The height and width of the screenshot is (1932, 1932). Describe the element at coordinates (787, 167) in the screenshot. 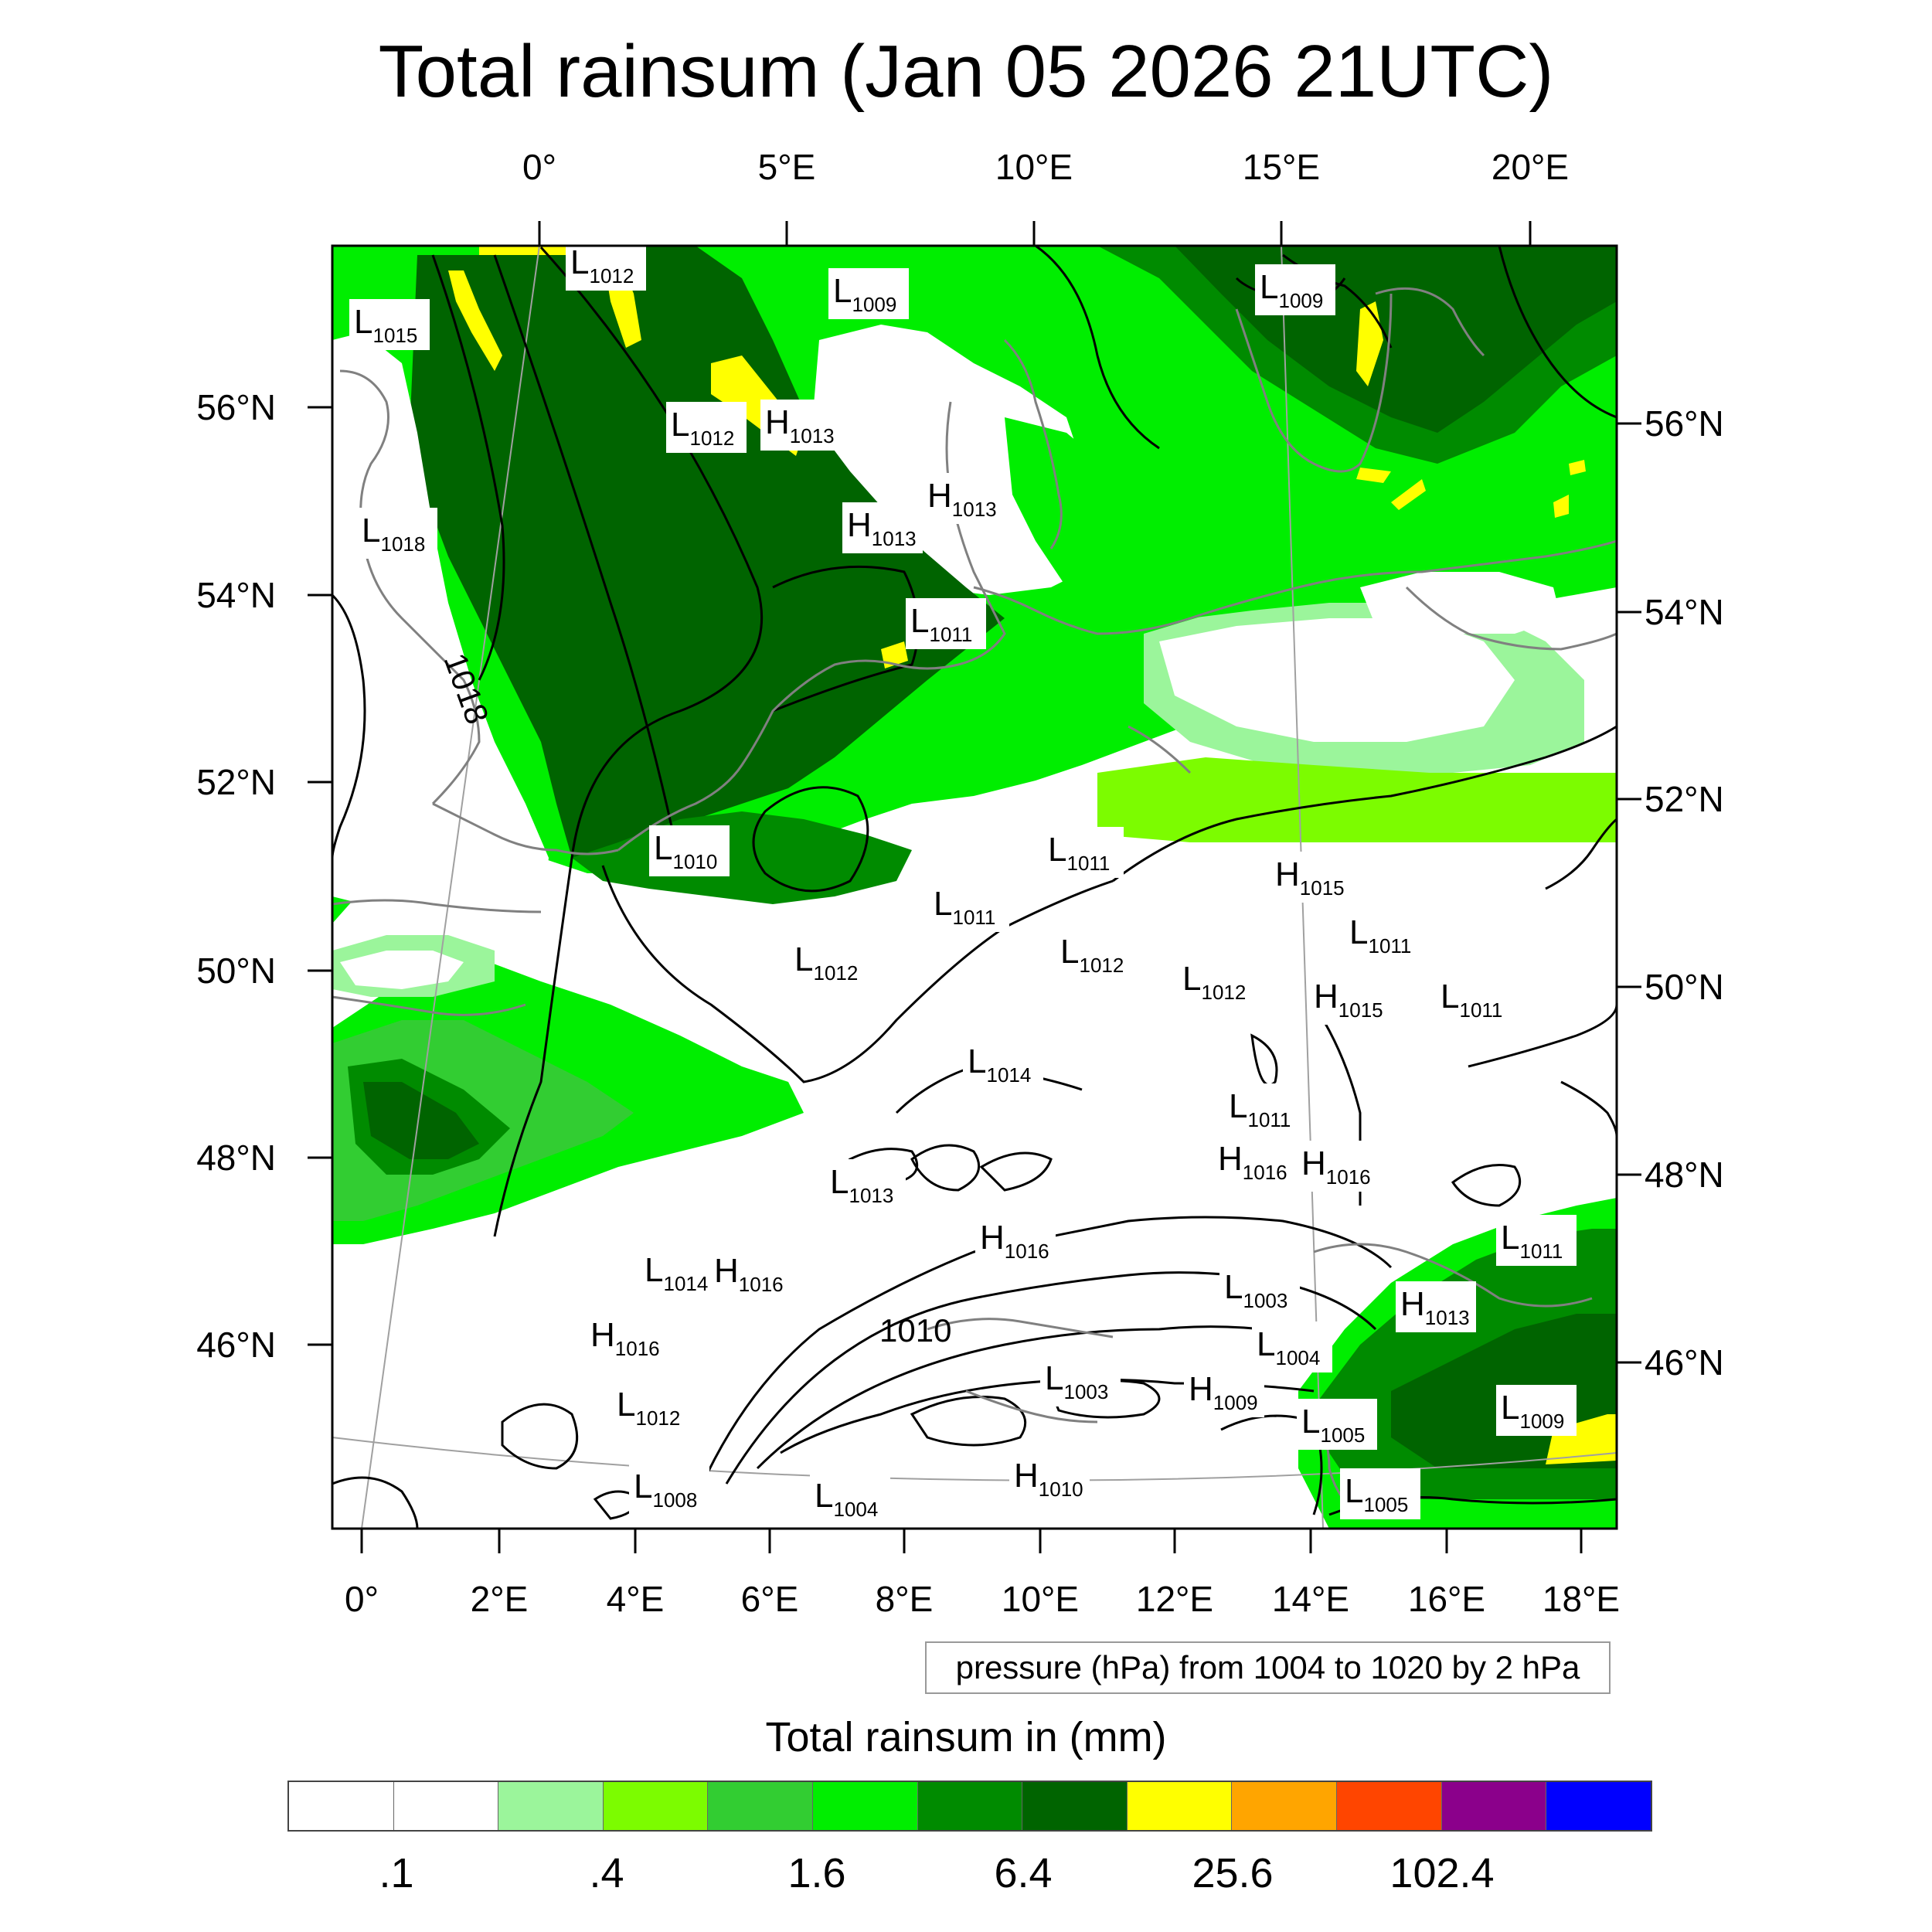

I see `lon-tick-top: 5°E` at that location.